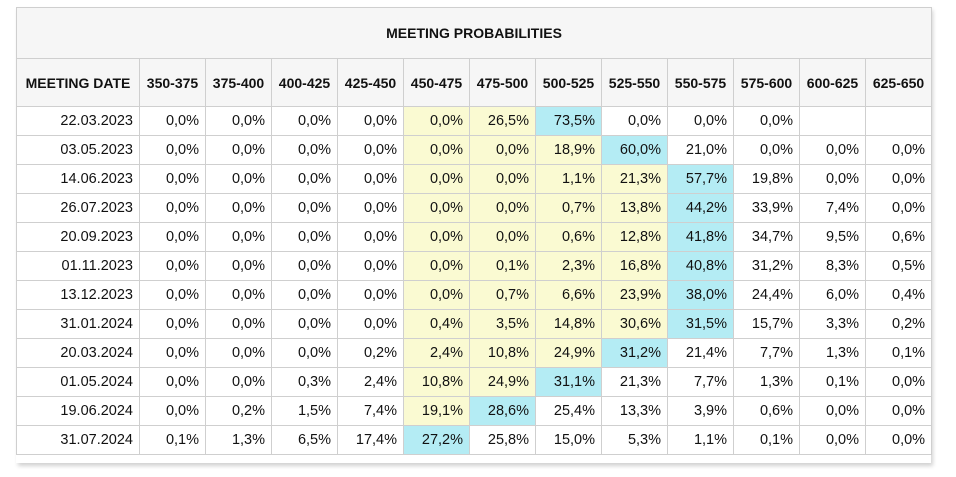 This screenshot has height=477, width=956. Describe the element at coordinates (832, 237) in the screenshot. I see `probability-cell: 9,5%` at that location.